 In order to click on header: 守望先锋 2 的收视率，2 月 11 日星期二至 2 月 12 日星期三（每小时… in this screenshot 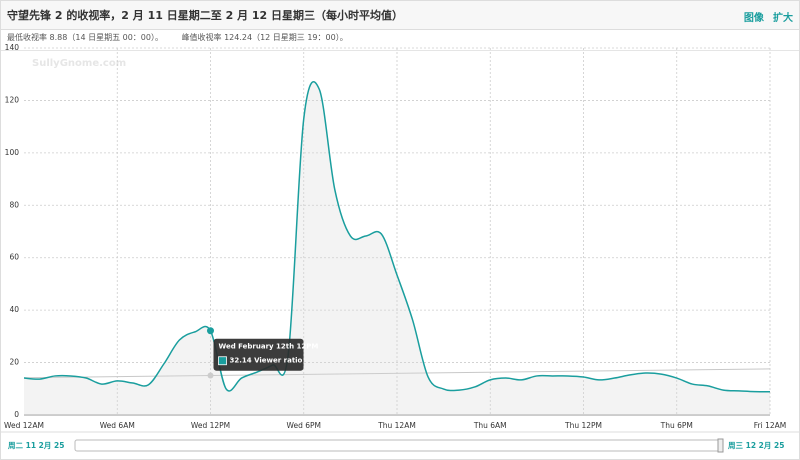, I will do `click(400, 15)`.